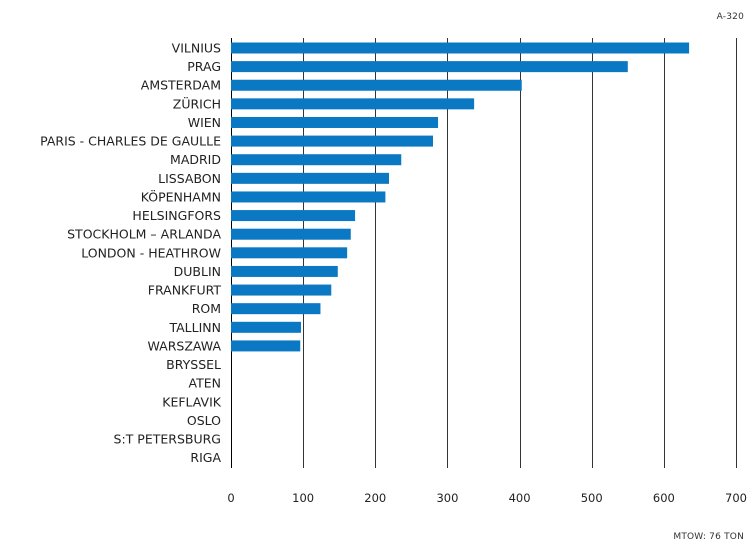 The width and height of the screenshot is (750, 548). Describe the element at coordinates (185, 290) in the screenshot. I see `category-label: FRANKFURT` at that location.